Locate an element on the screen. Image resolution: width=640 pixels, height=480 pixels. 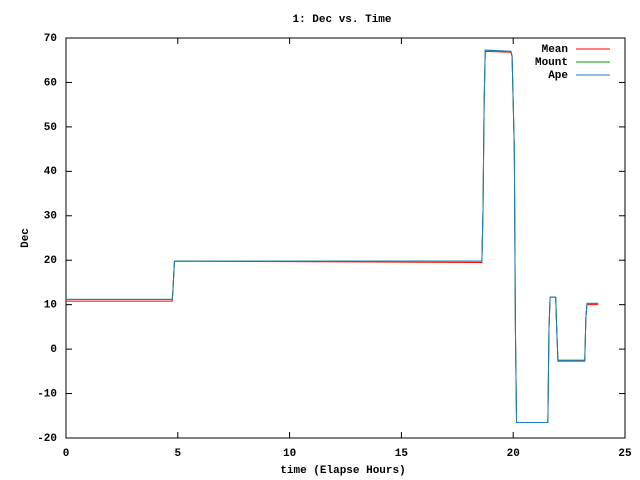
x-tick-label: 15 is located at coordinates (402, 454).